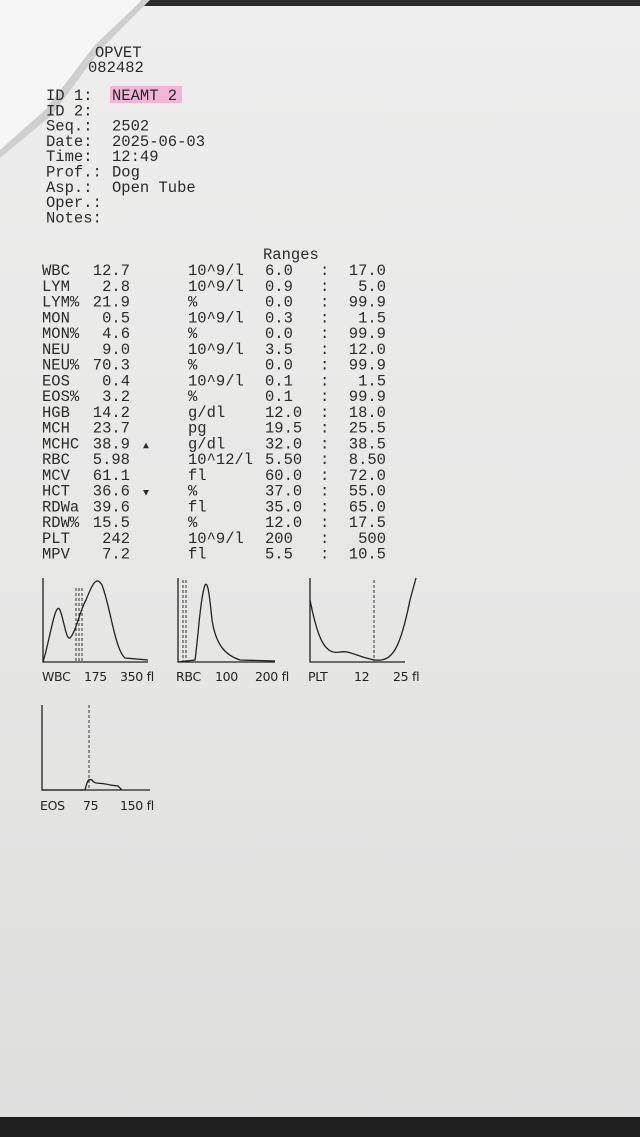 The image size is (640, 1137). I want to click on curve, so click(226, 623).